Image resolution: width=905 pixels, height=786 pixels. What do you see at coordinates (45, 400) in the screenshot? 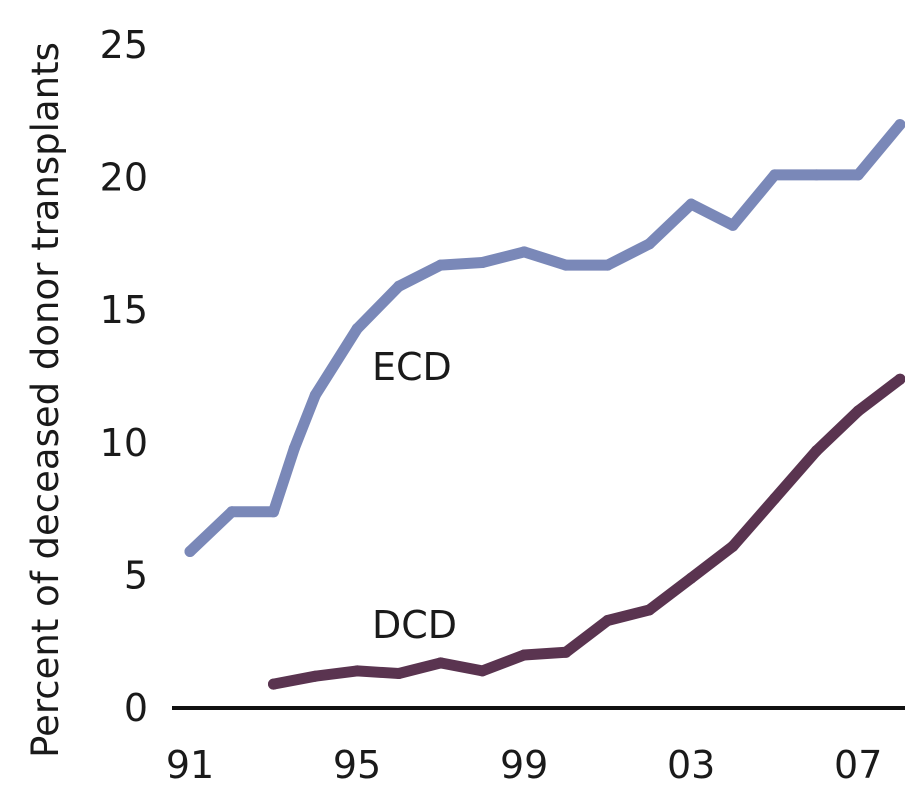
I see `y-axis-label: Percent of deceased donor transplants` at bounding box center [45, 400].